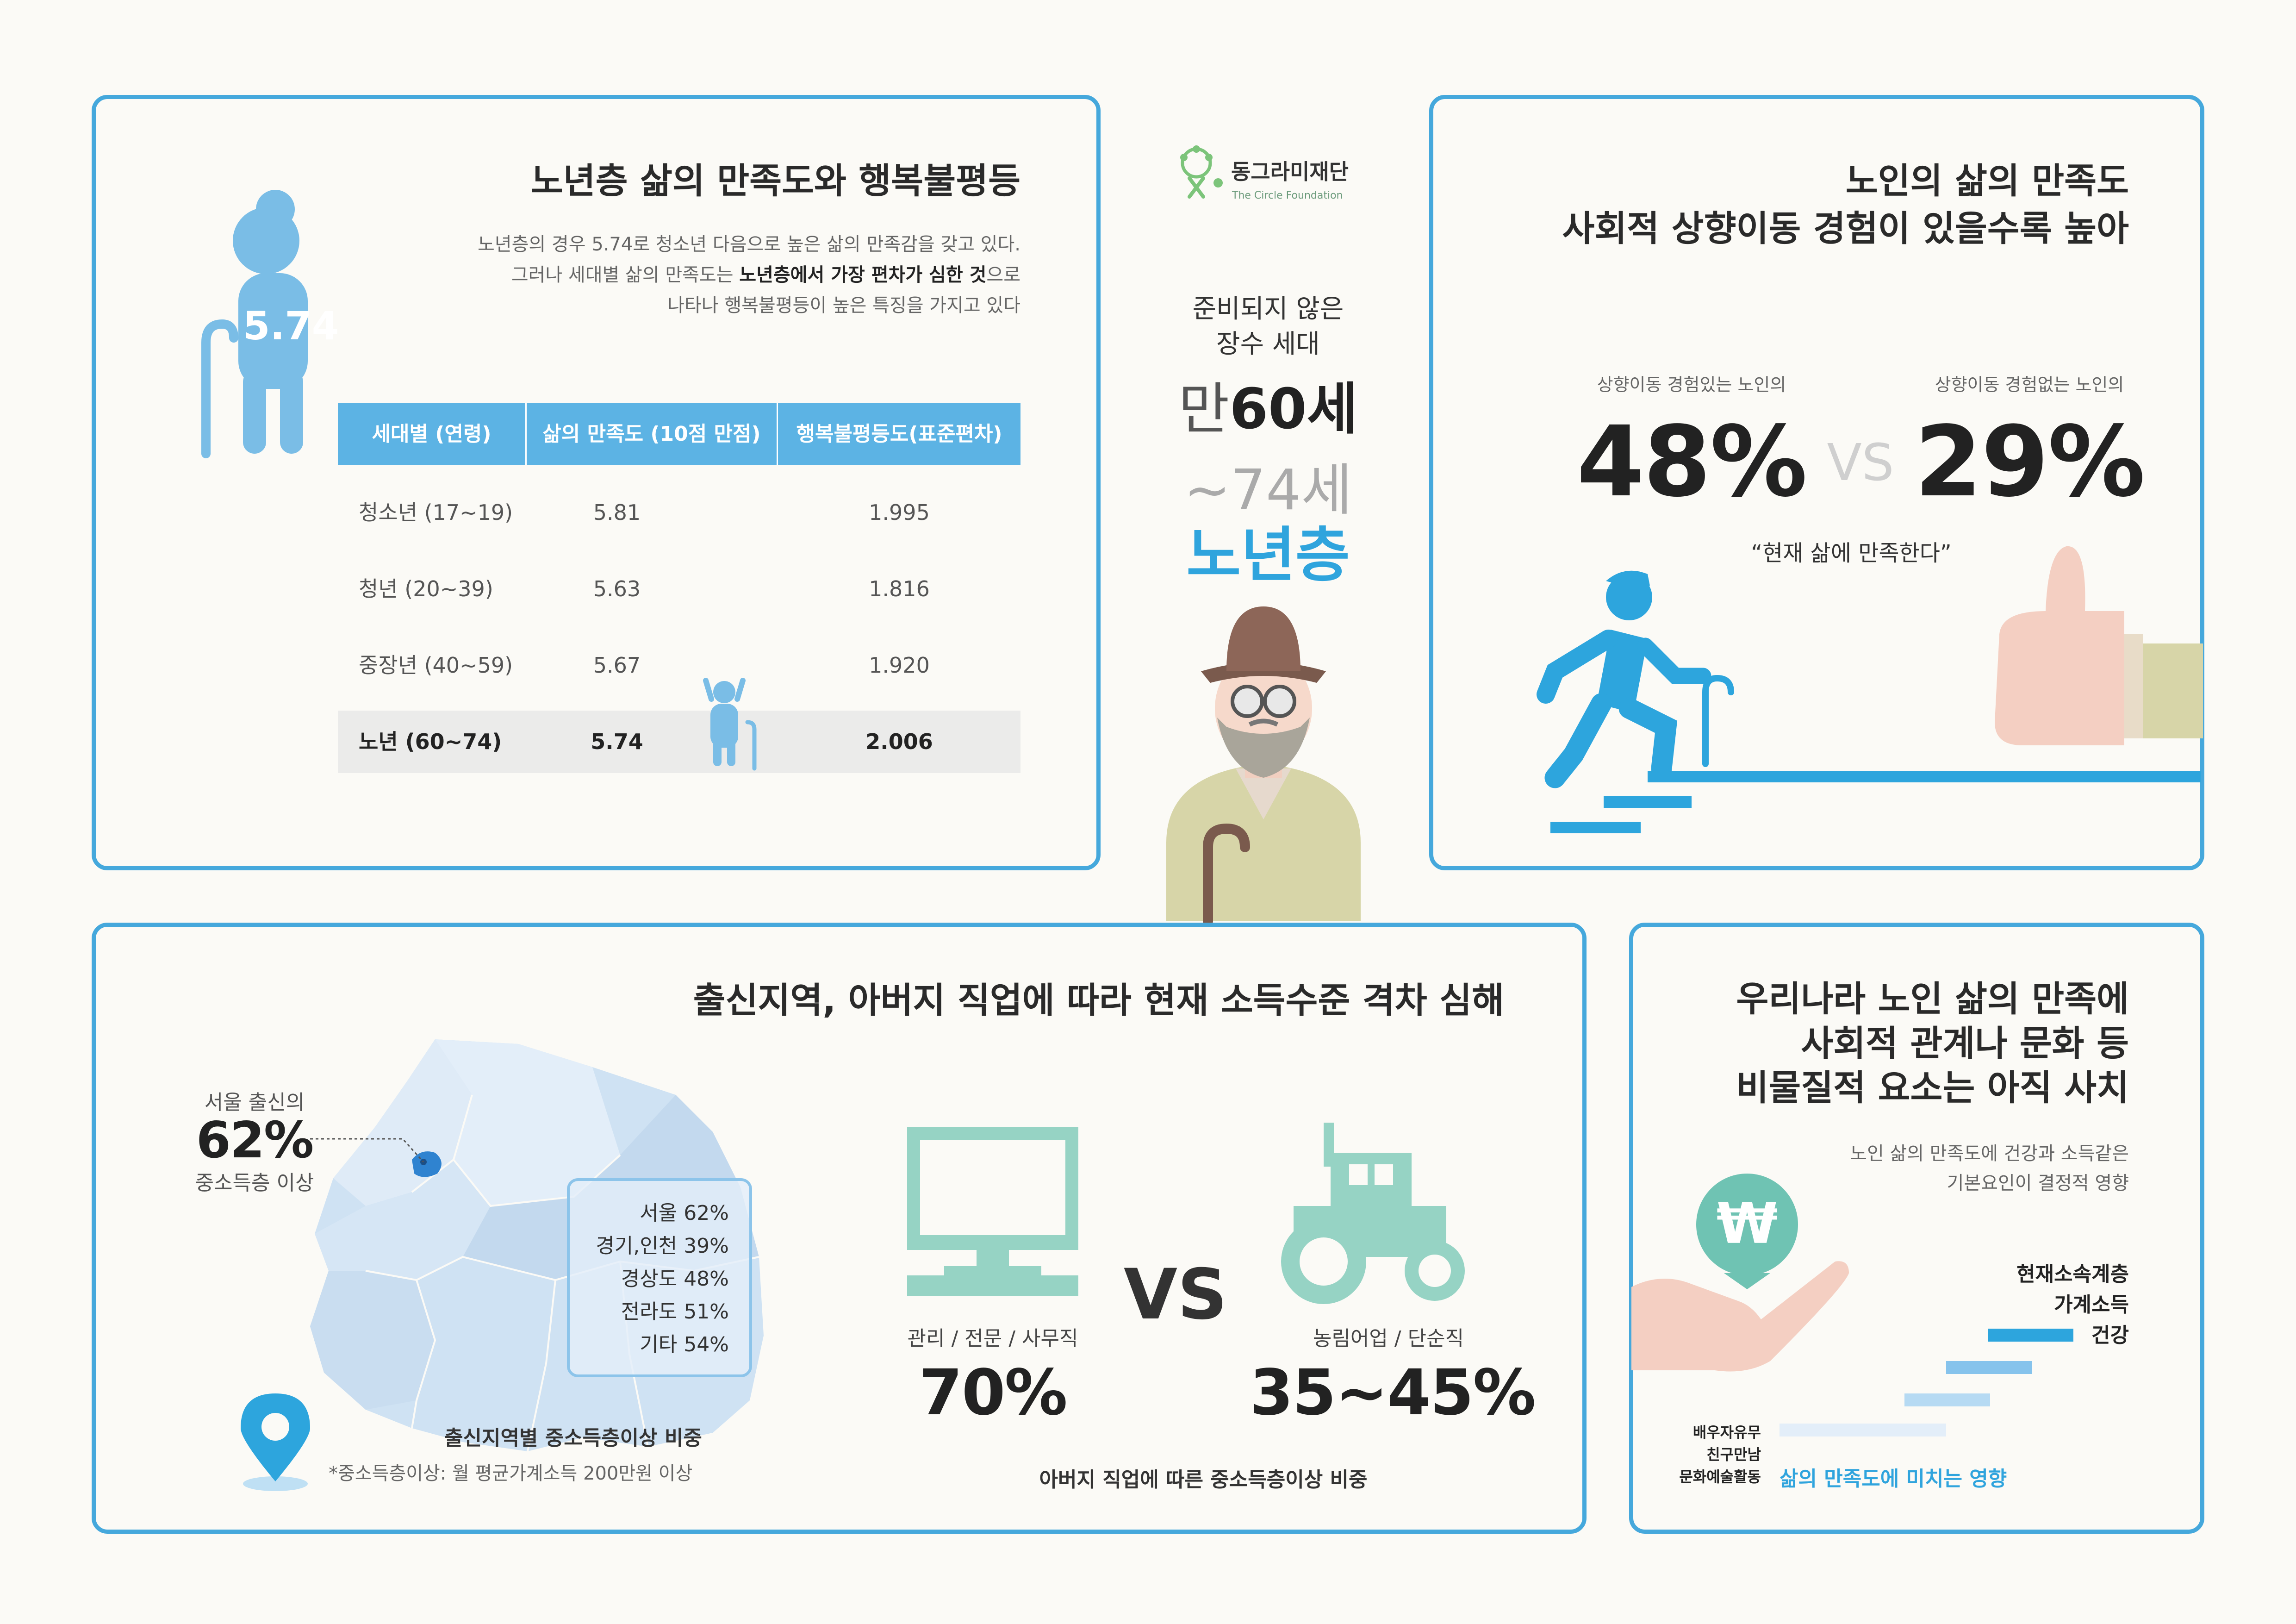 This screenshot has width=2296, height=1624. Describe the element at coordinates (625, 275) in the screenshot. I see `desc-text: 그러나 세대별 삶의 만족도는` at that location.